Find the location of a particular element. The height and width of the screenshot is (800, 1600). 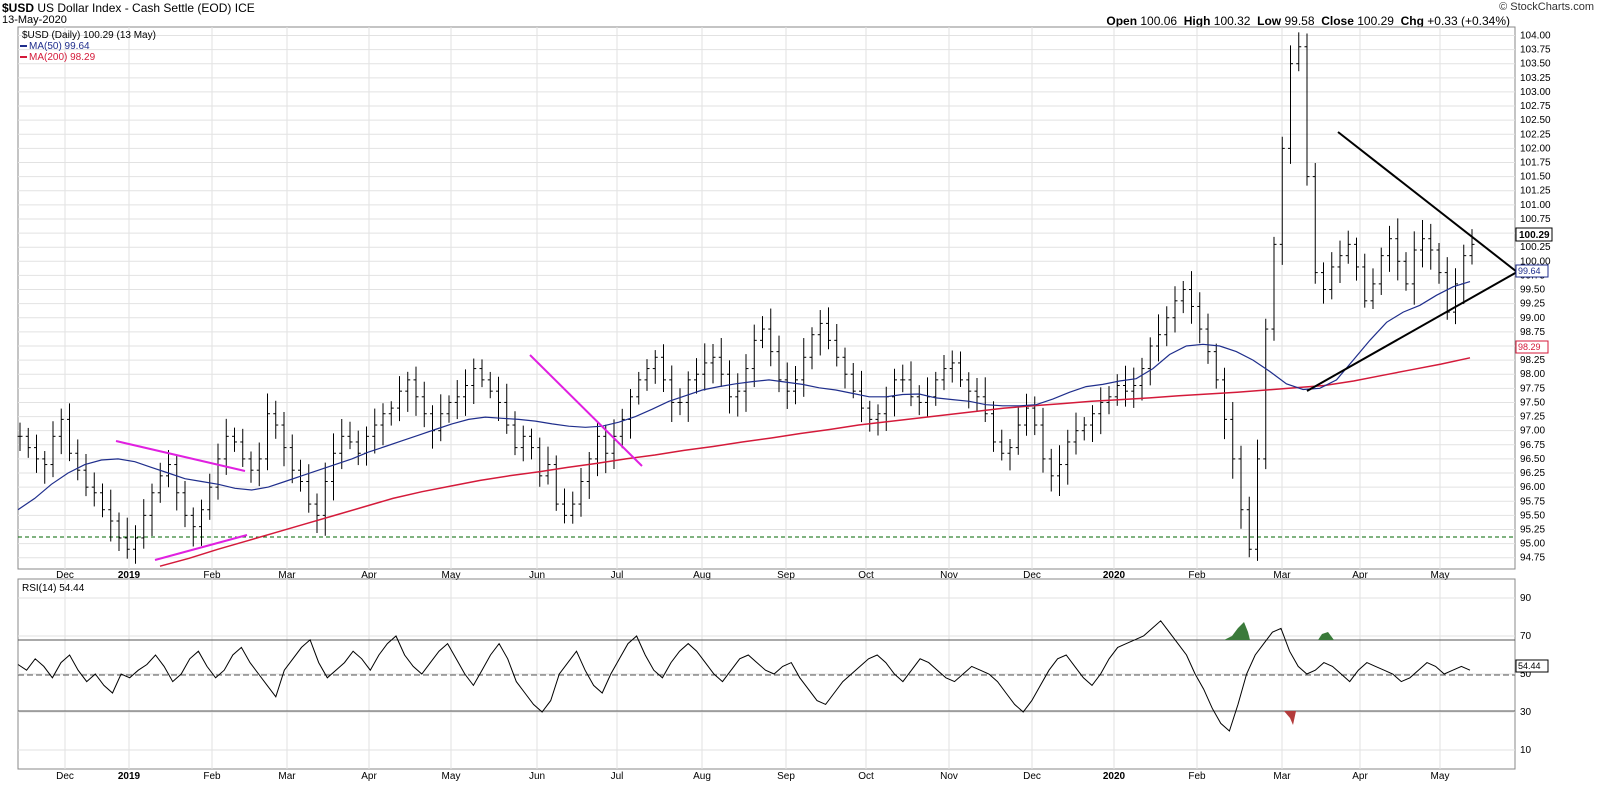

month-label: Feb is located at coordinates (212, 575).